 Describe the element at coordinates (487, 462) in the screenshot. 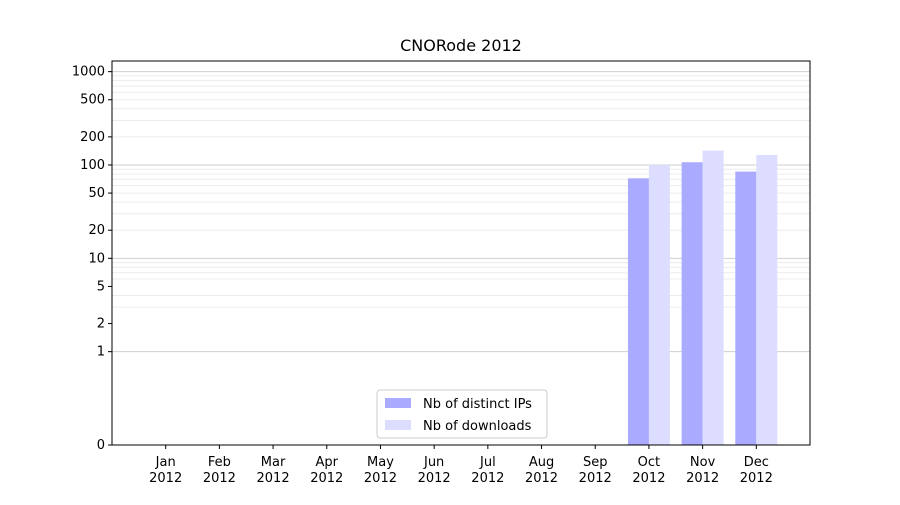

I see `x-tick-label: Jul` at that location.